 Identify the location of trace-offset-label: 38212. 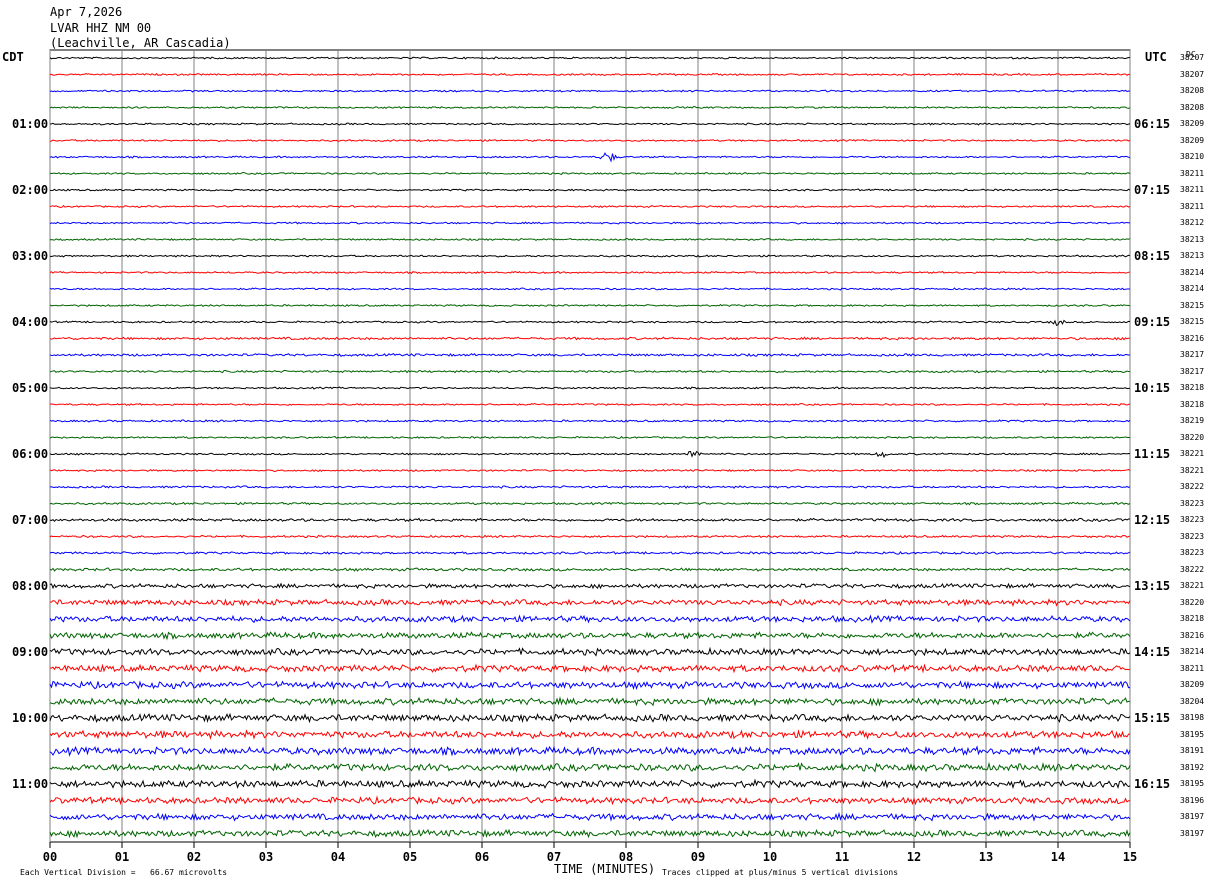
(1192, 222).